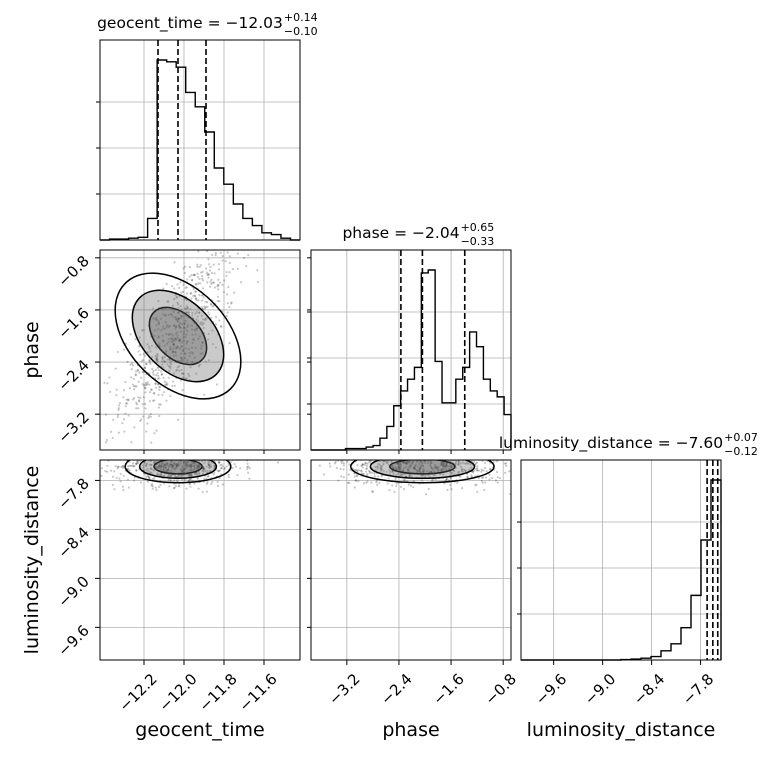 Image resolution: width=760 pixels, height=760 pixels. I want to click on histogram-luminosity_distance, so click(621, 570).